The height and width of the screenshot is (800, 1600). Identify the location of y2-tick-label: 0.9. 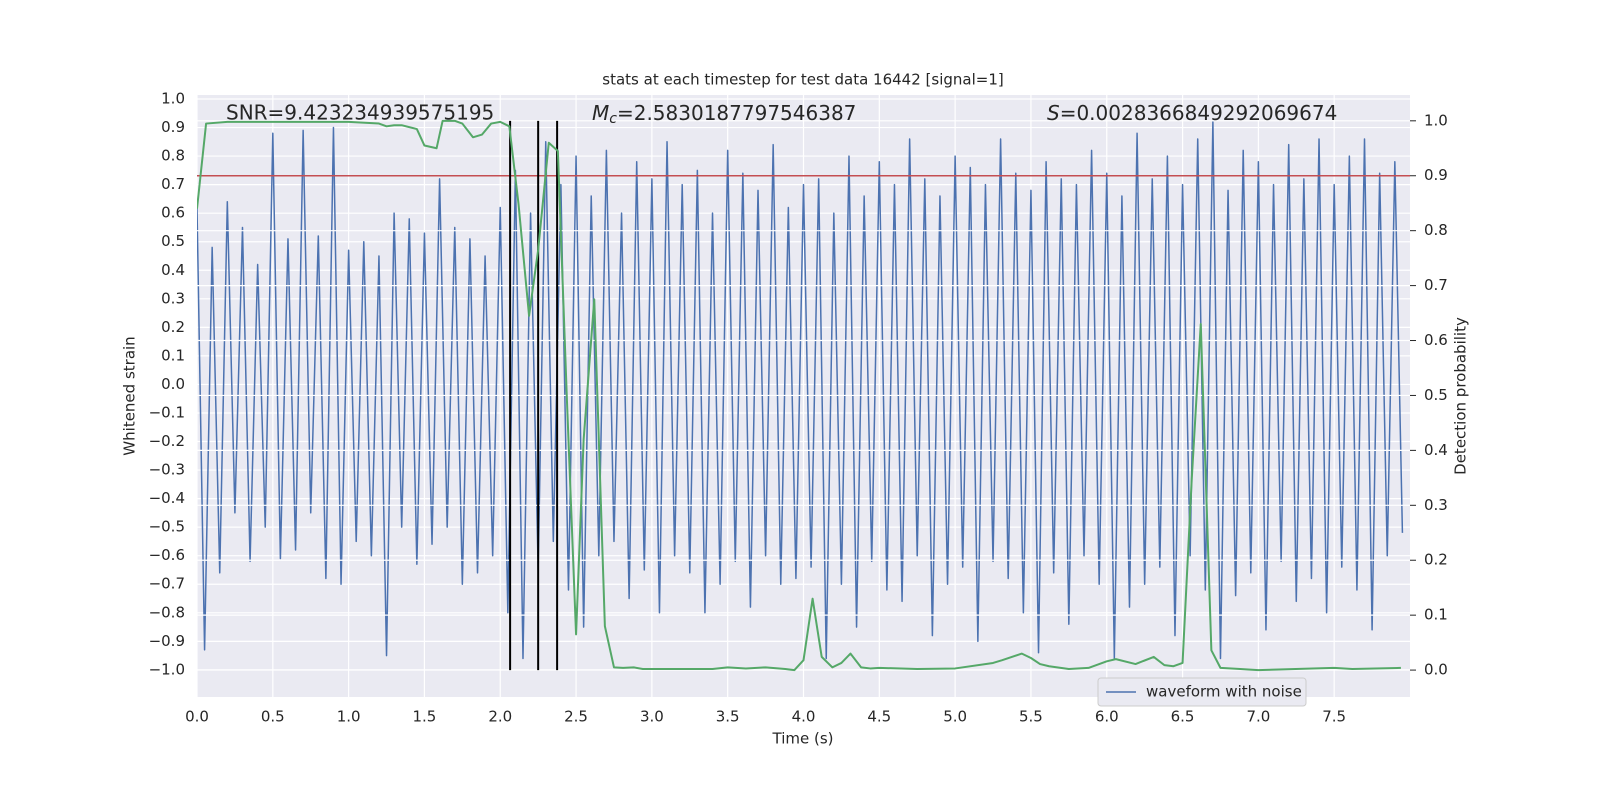
(1436, 175).